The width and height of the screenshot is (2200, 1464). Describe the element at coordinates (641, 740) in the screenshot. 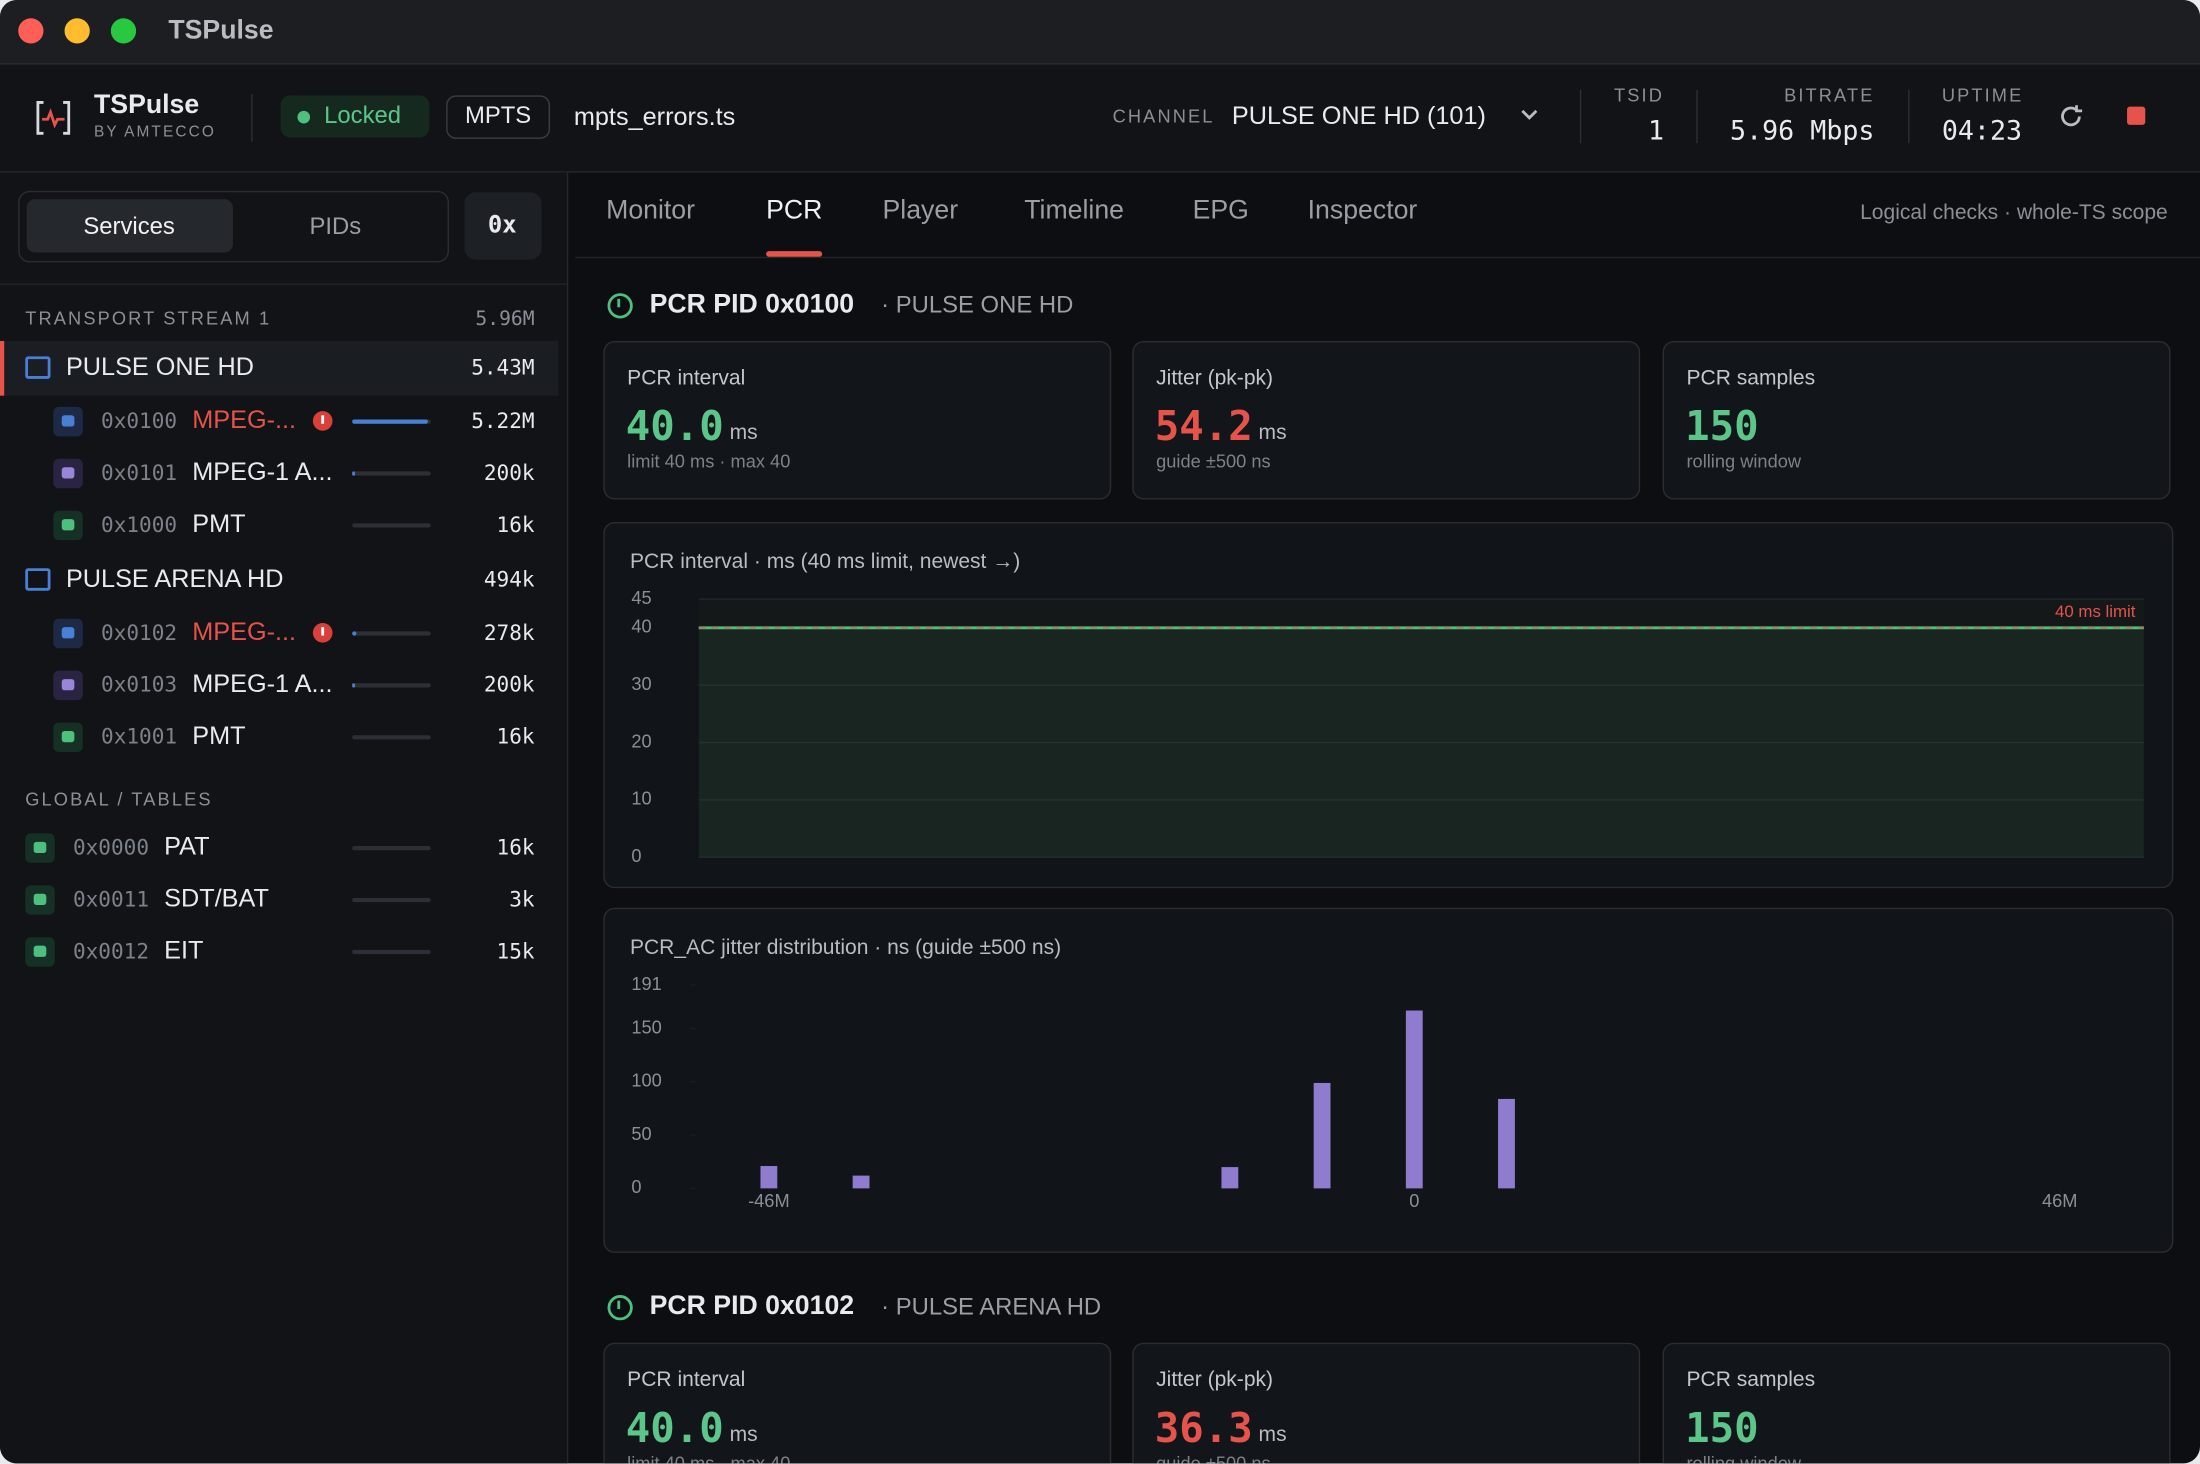

I see `y-tick-label: 20` at that location.